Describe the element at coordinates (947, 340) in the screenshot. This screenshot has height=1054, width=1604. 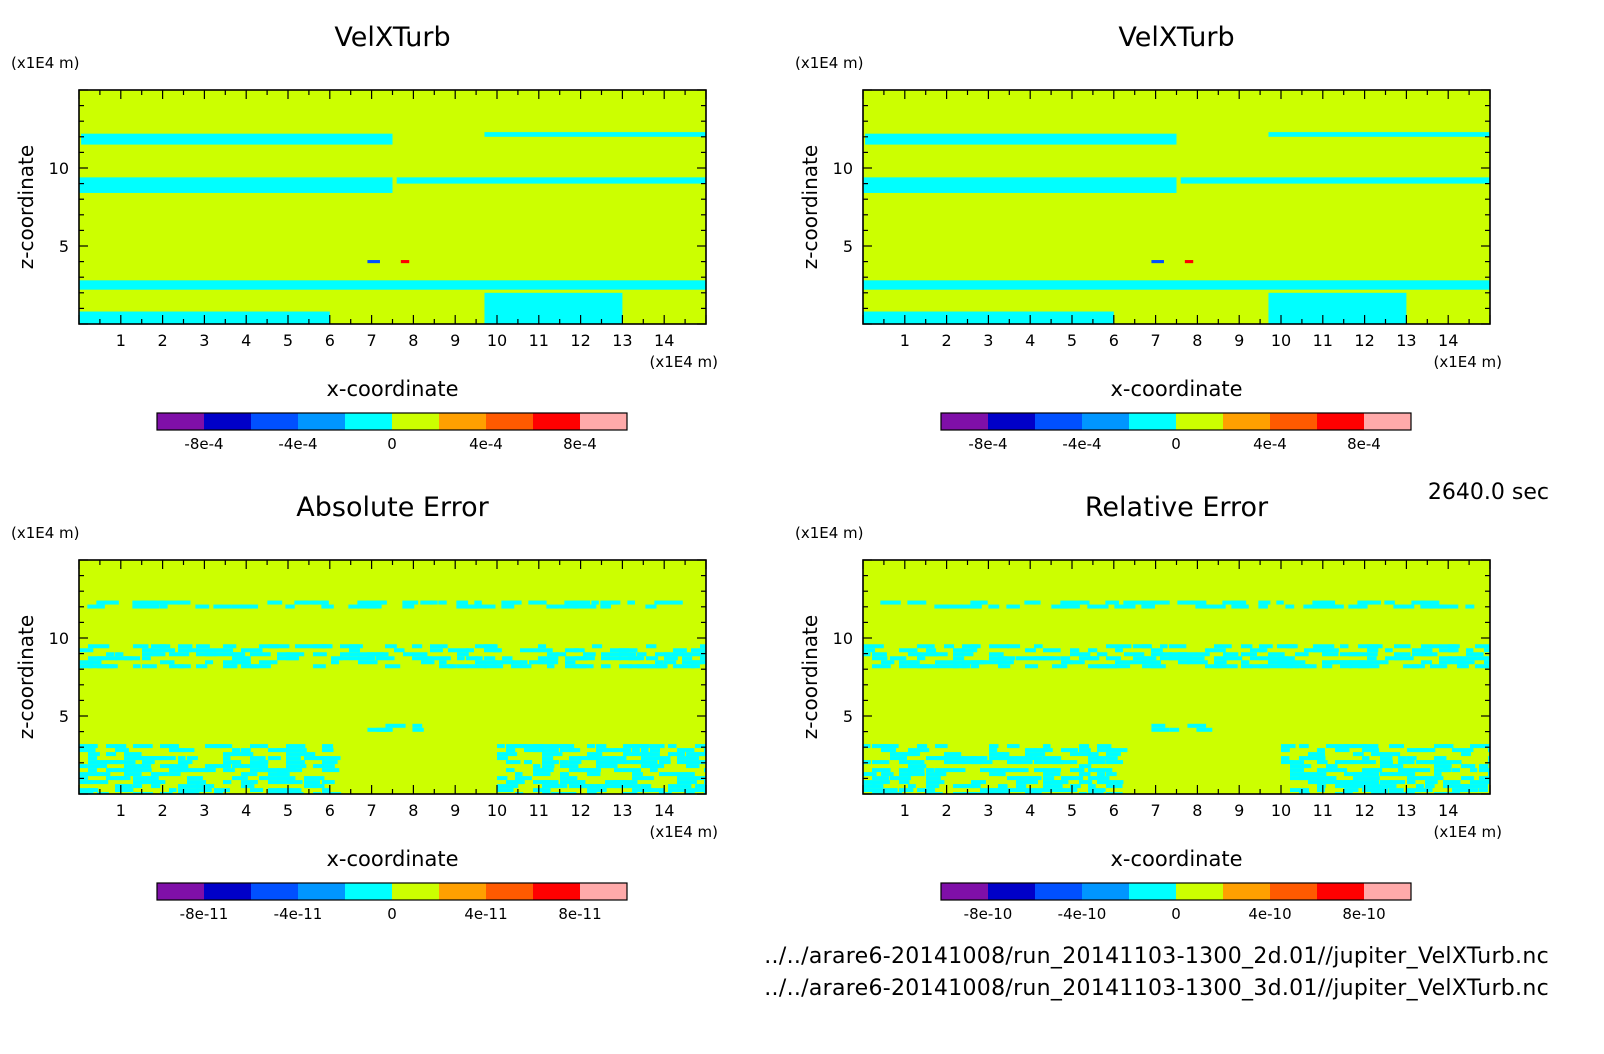
I see `x-tick-label: 2` at that location.